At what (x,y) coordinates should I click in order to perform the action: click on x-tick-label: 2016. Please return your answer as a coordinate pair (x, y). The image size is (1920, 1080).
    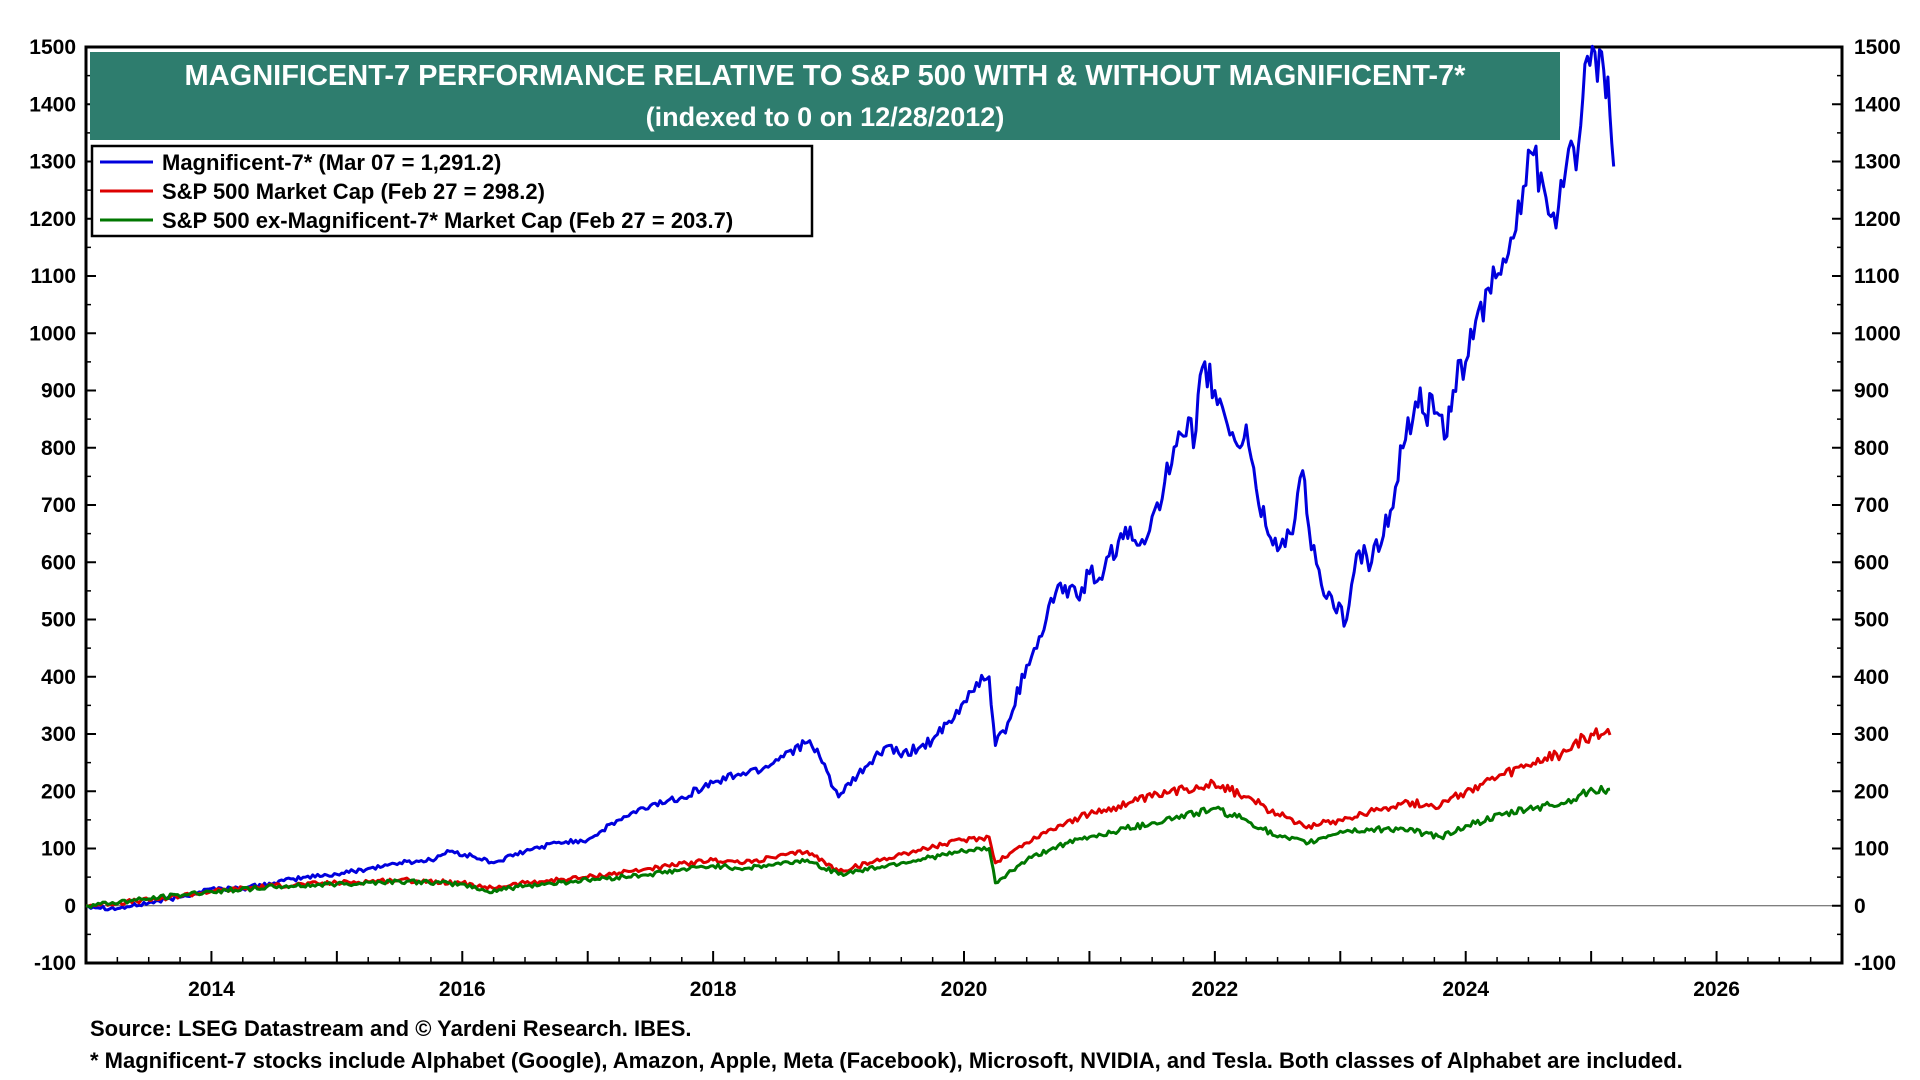
    Looking at the image, I should click on (462, 989).